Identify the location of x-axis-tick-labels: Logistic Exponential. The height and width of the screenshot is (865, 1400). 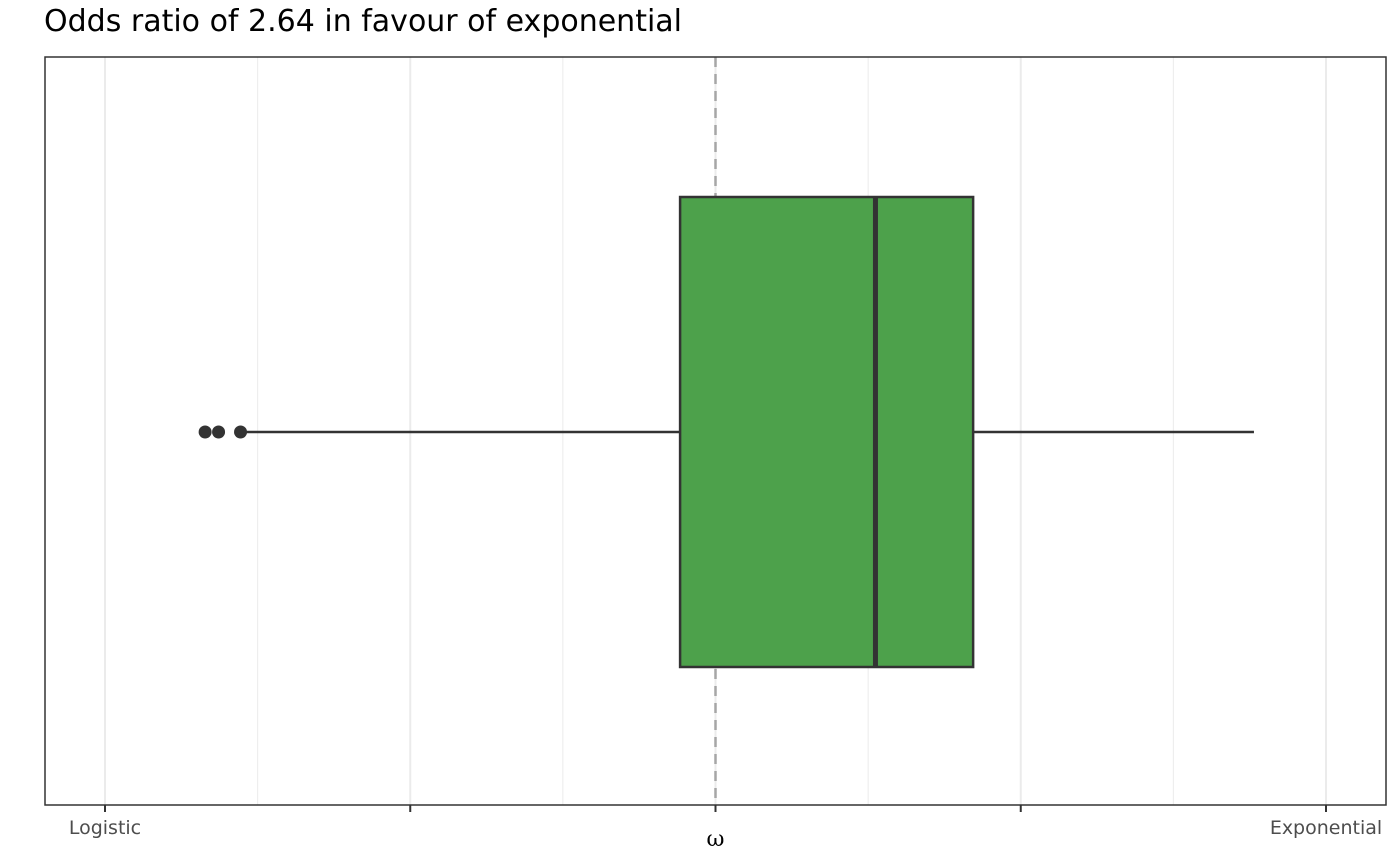
(725, 828).